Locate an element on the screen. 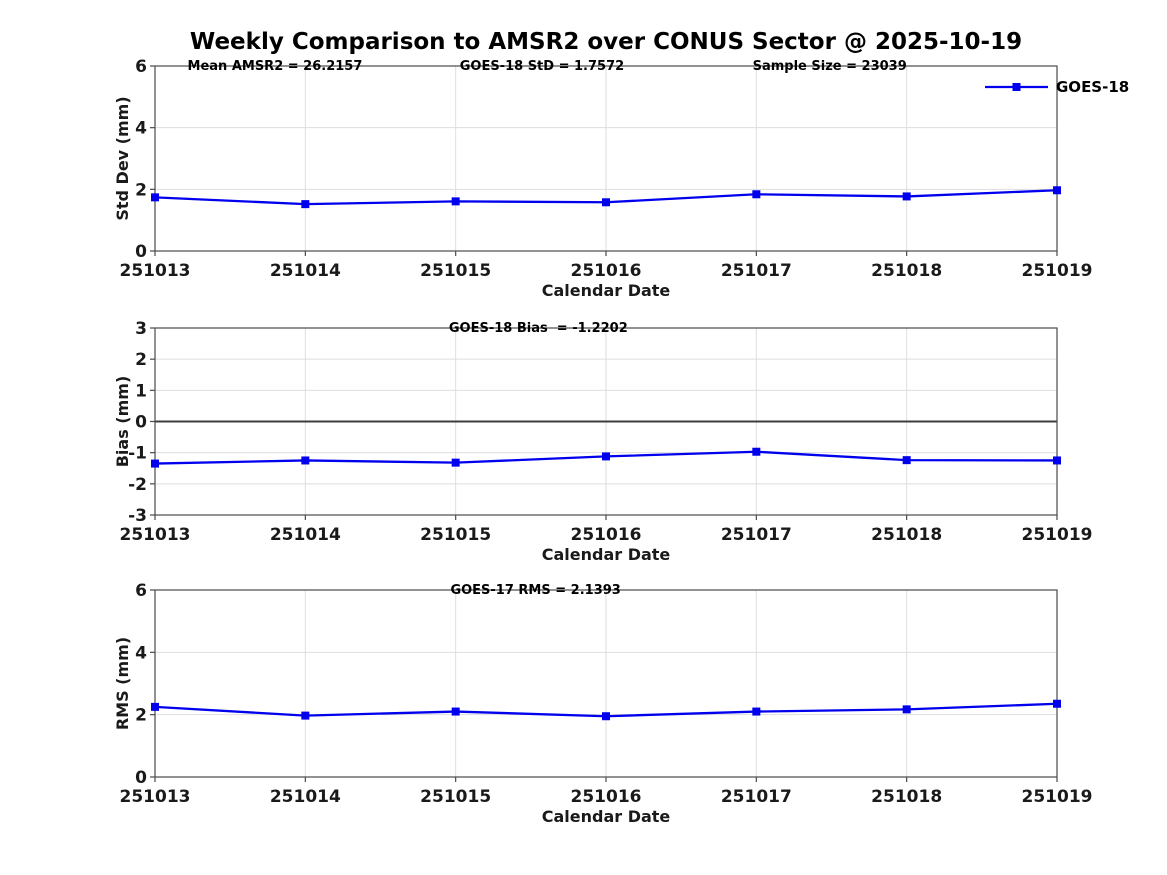  annotation-text: Sample Size = 23039 is located at coordinates (830, 66).